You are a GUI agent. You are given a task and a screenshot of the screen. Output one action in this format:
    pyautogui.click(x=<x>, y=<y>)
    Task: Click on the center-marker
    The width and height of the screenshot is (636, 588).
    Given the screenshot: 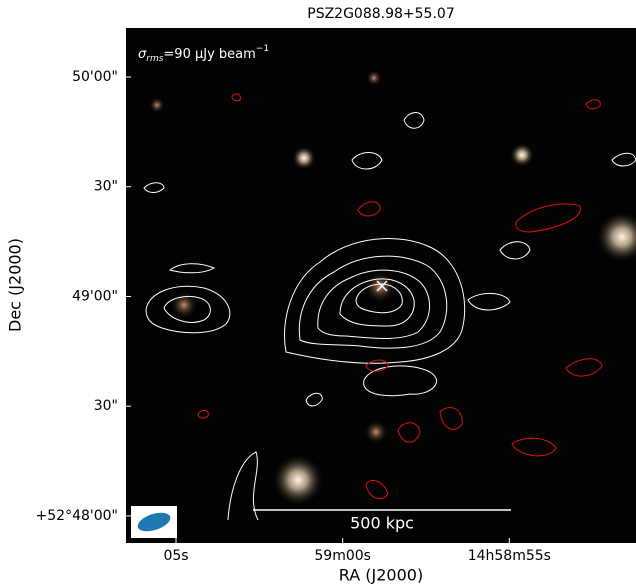 What is the action you would take?
    pyautogui.click(x=382, y=286)
    